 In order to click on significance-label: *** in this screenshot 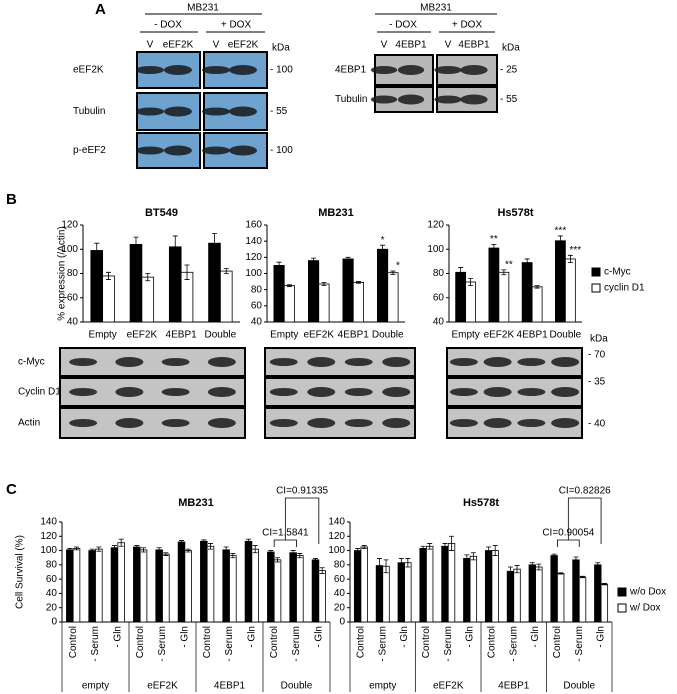, I will do `click(576, 250)`.